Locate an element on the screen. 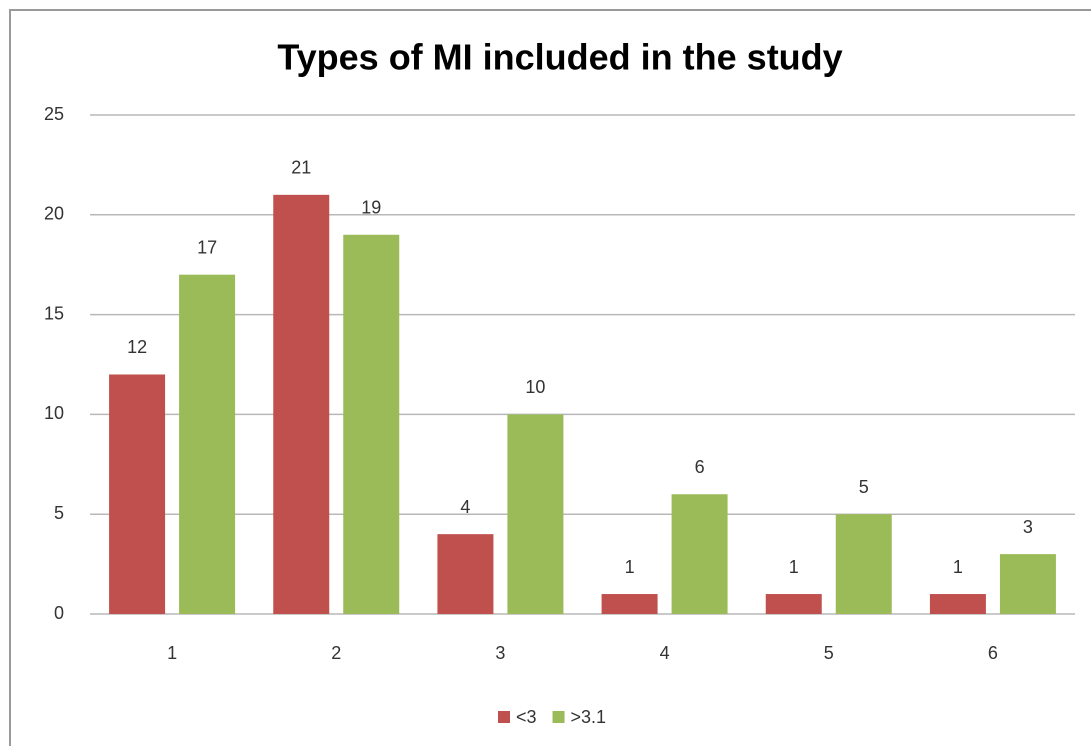 The height and width of the screenshot is (751, 1091). y-tick-label: 5 is located at coordinates (59, 513).